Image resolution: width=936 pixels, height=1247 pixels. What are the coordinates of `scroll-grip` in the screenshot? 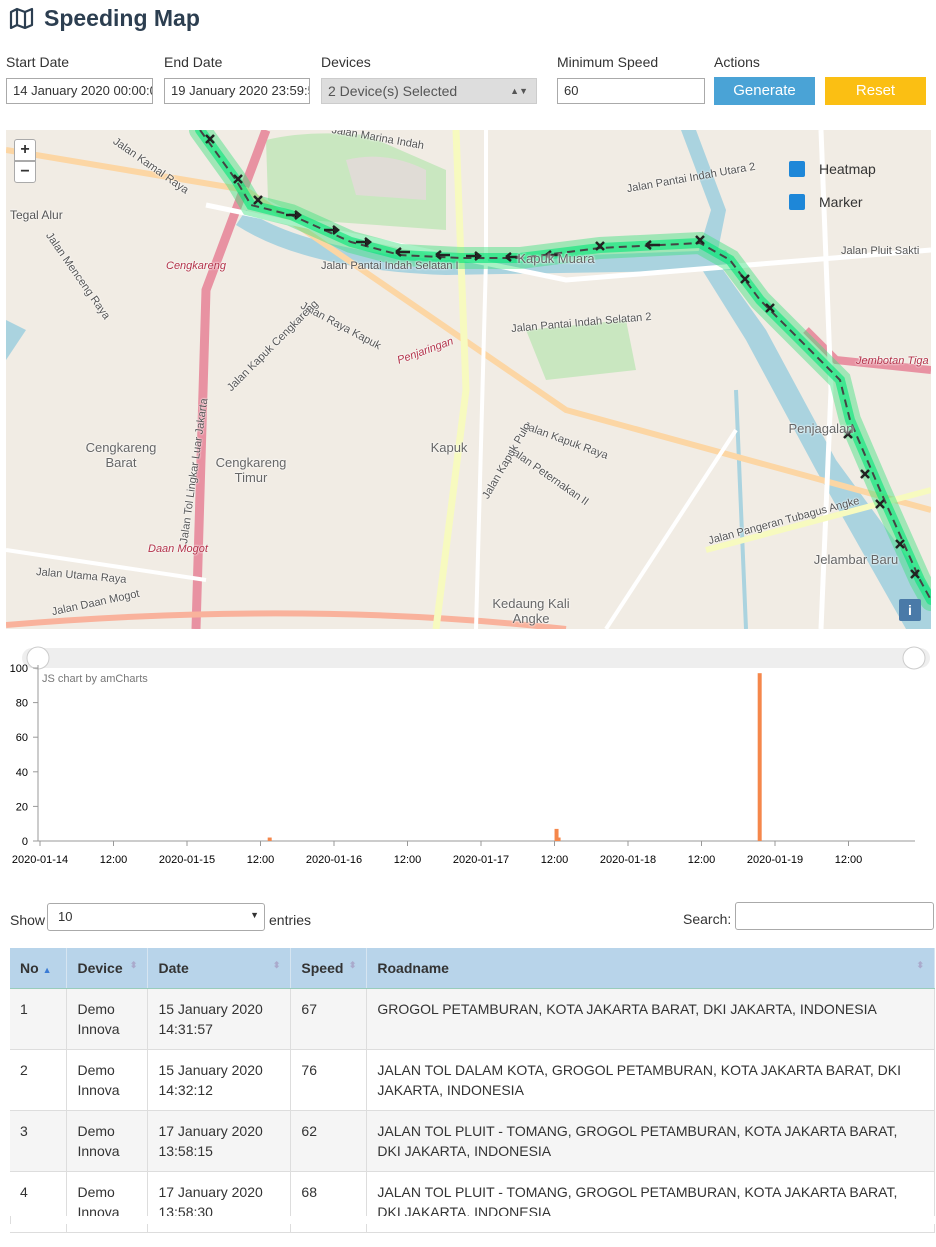 It's located at (914, 658).